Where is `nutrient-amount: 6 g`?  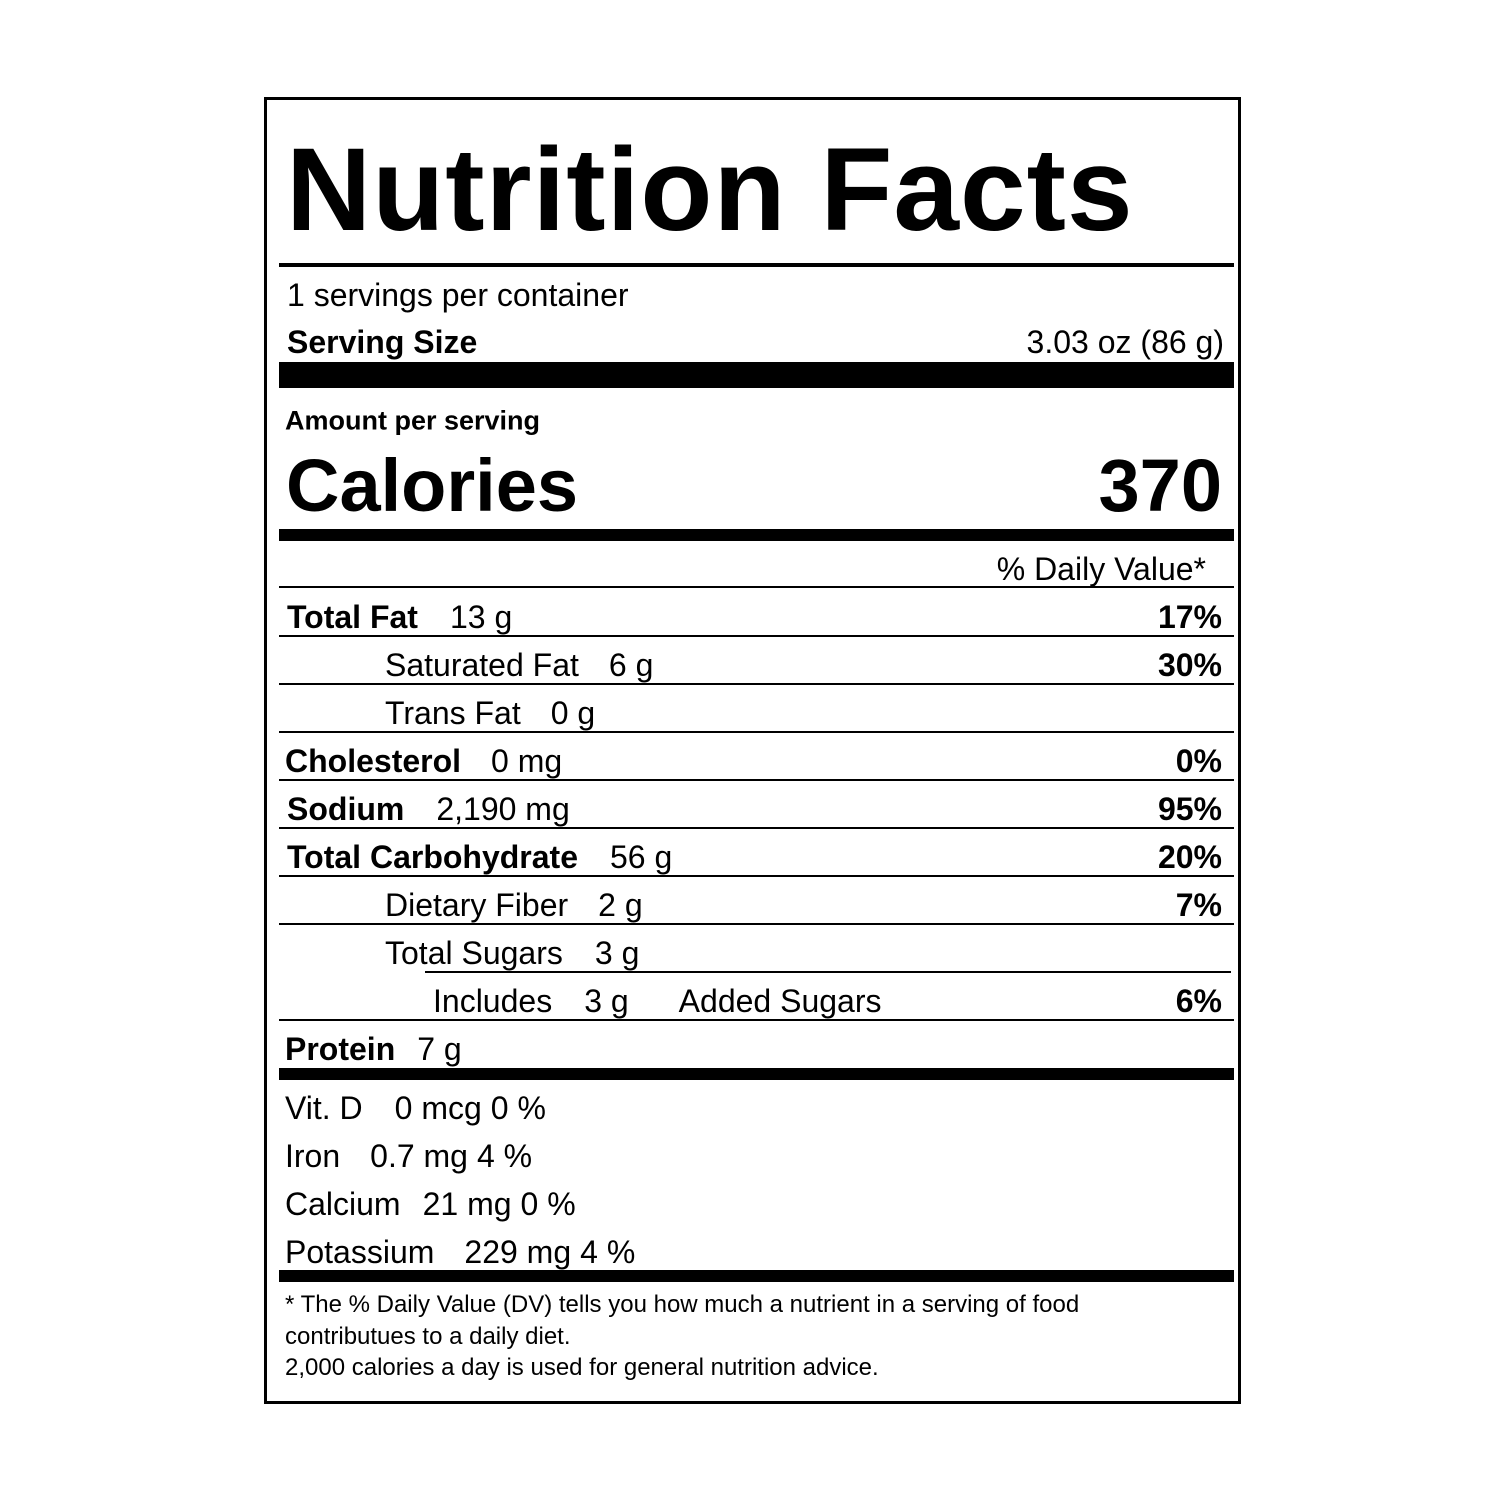 nutrient-amount: 6 g is located at coordinates (631, 665).